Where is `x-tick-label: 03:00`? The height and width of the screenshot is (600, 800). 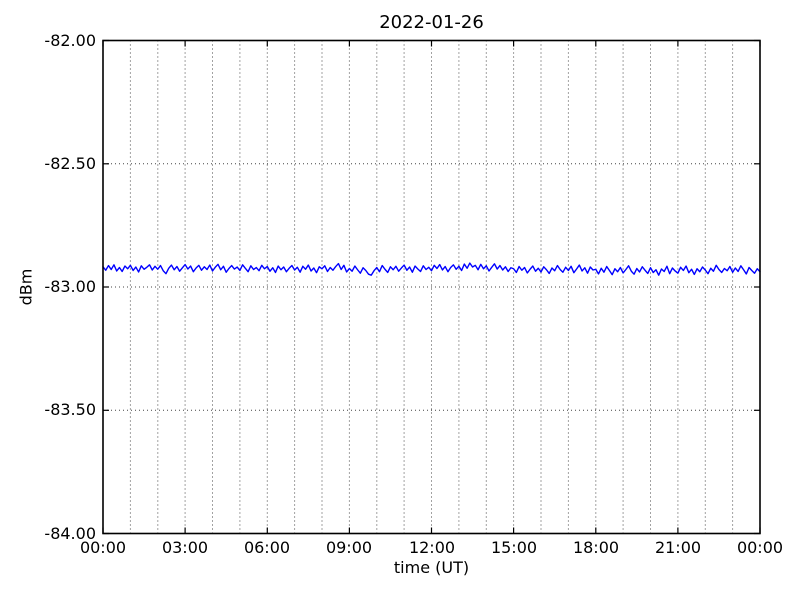 x-tick-label: 03:00 is located at coordinates (185, 547).